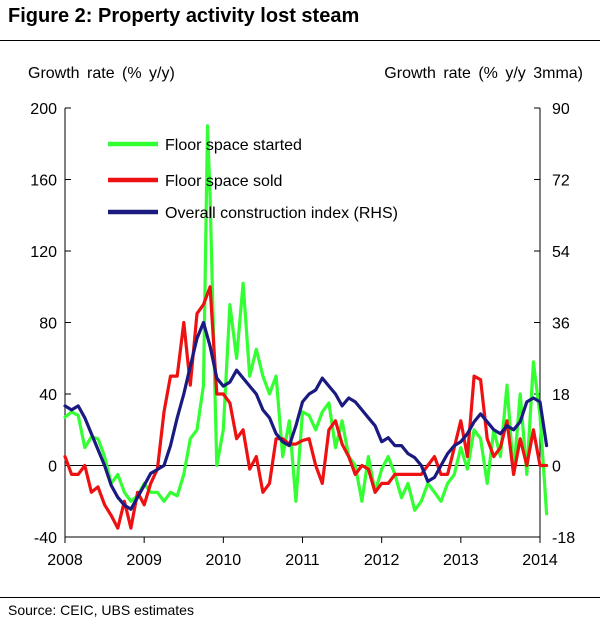 This screenshot has height=627, width=600. Describe the element at coordinates (144, 560) in the screenshot. I see `x-tick-label: 2009` at that location.